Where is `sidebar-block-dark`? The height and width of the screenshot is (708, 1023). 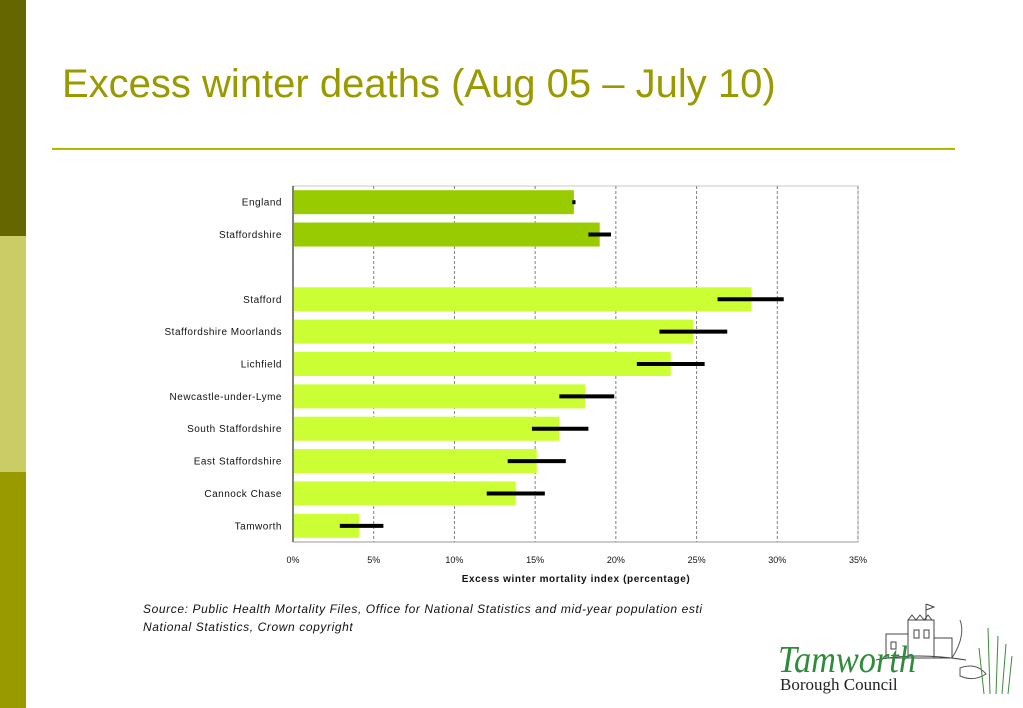
sidebar-block-dark is located at coordinates (13, 118).